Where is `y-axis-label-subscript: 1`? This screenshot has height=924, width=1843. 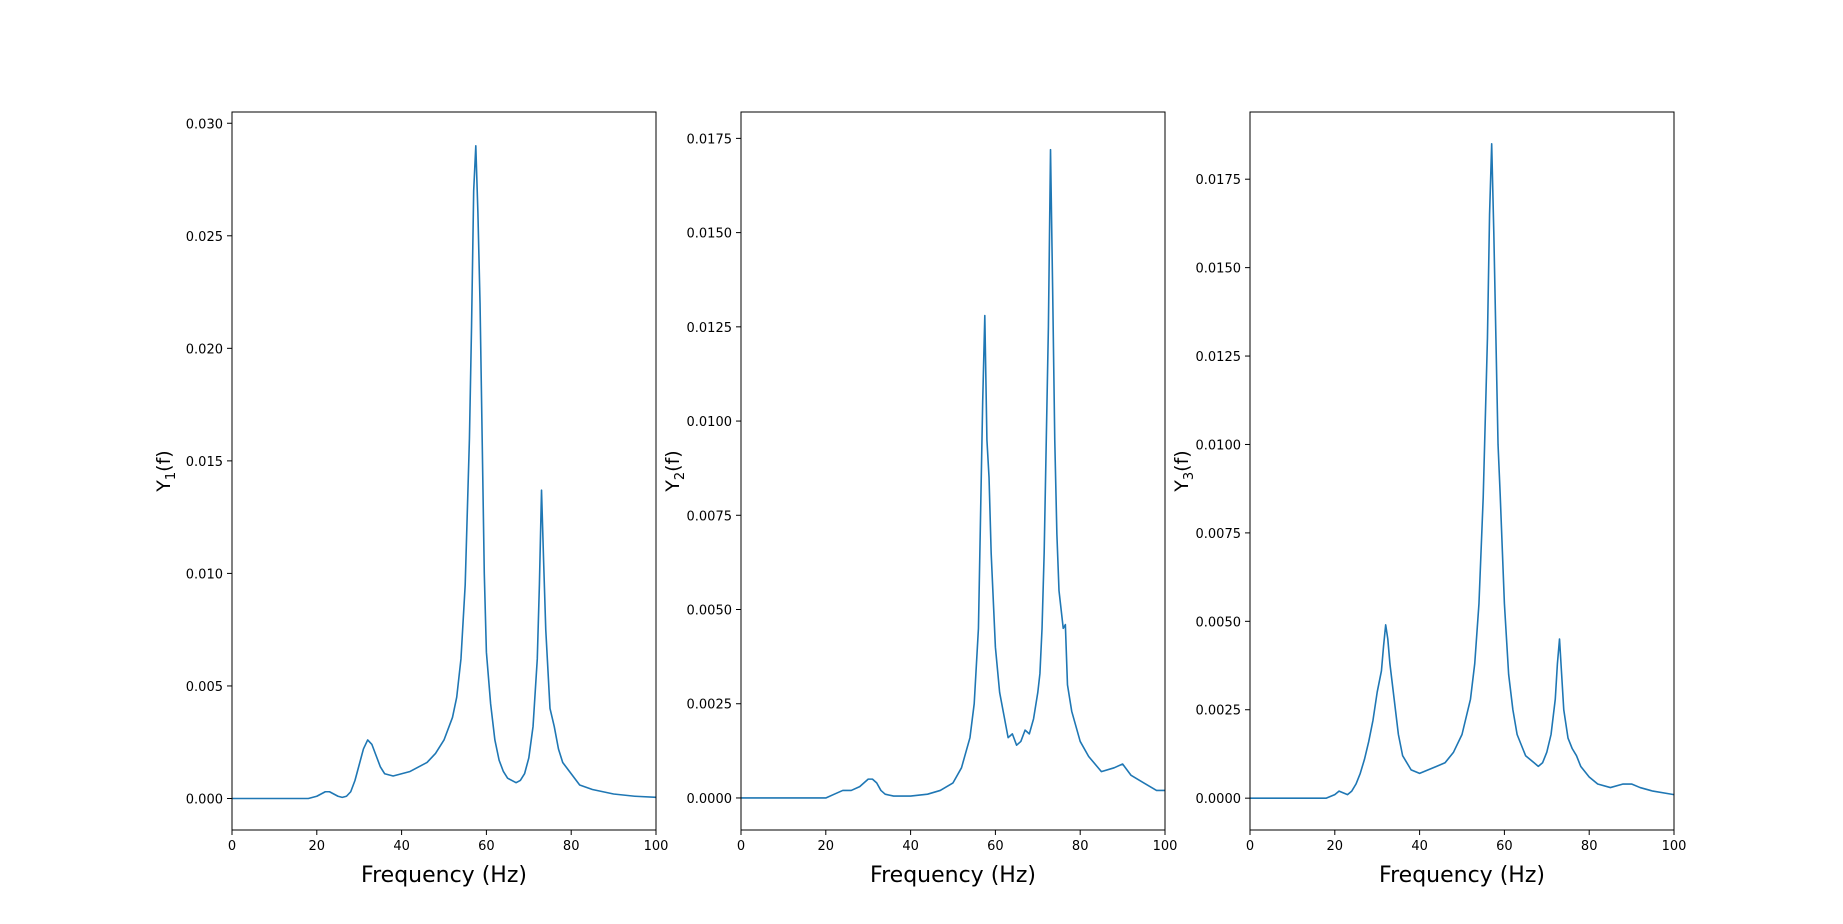
y-axis-label-subscript: 1 is located at coordinates (171, 476).